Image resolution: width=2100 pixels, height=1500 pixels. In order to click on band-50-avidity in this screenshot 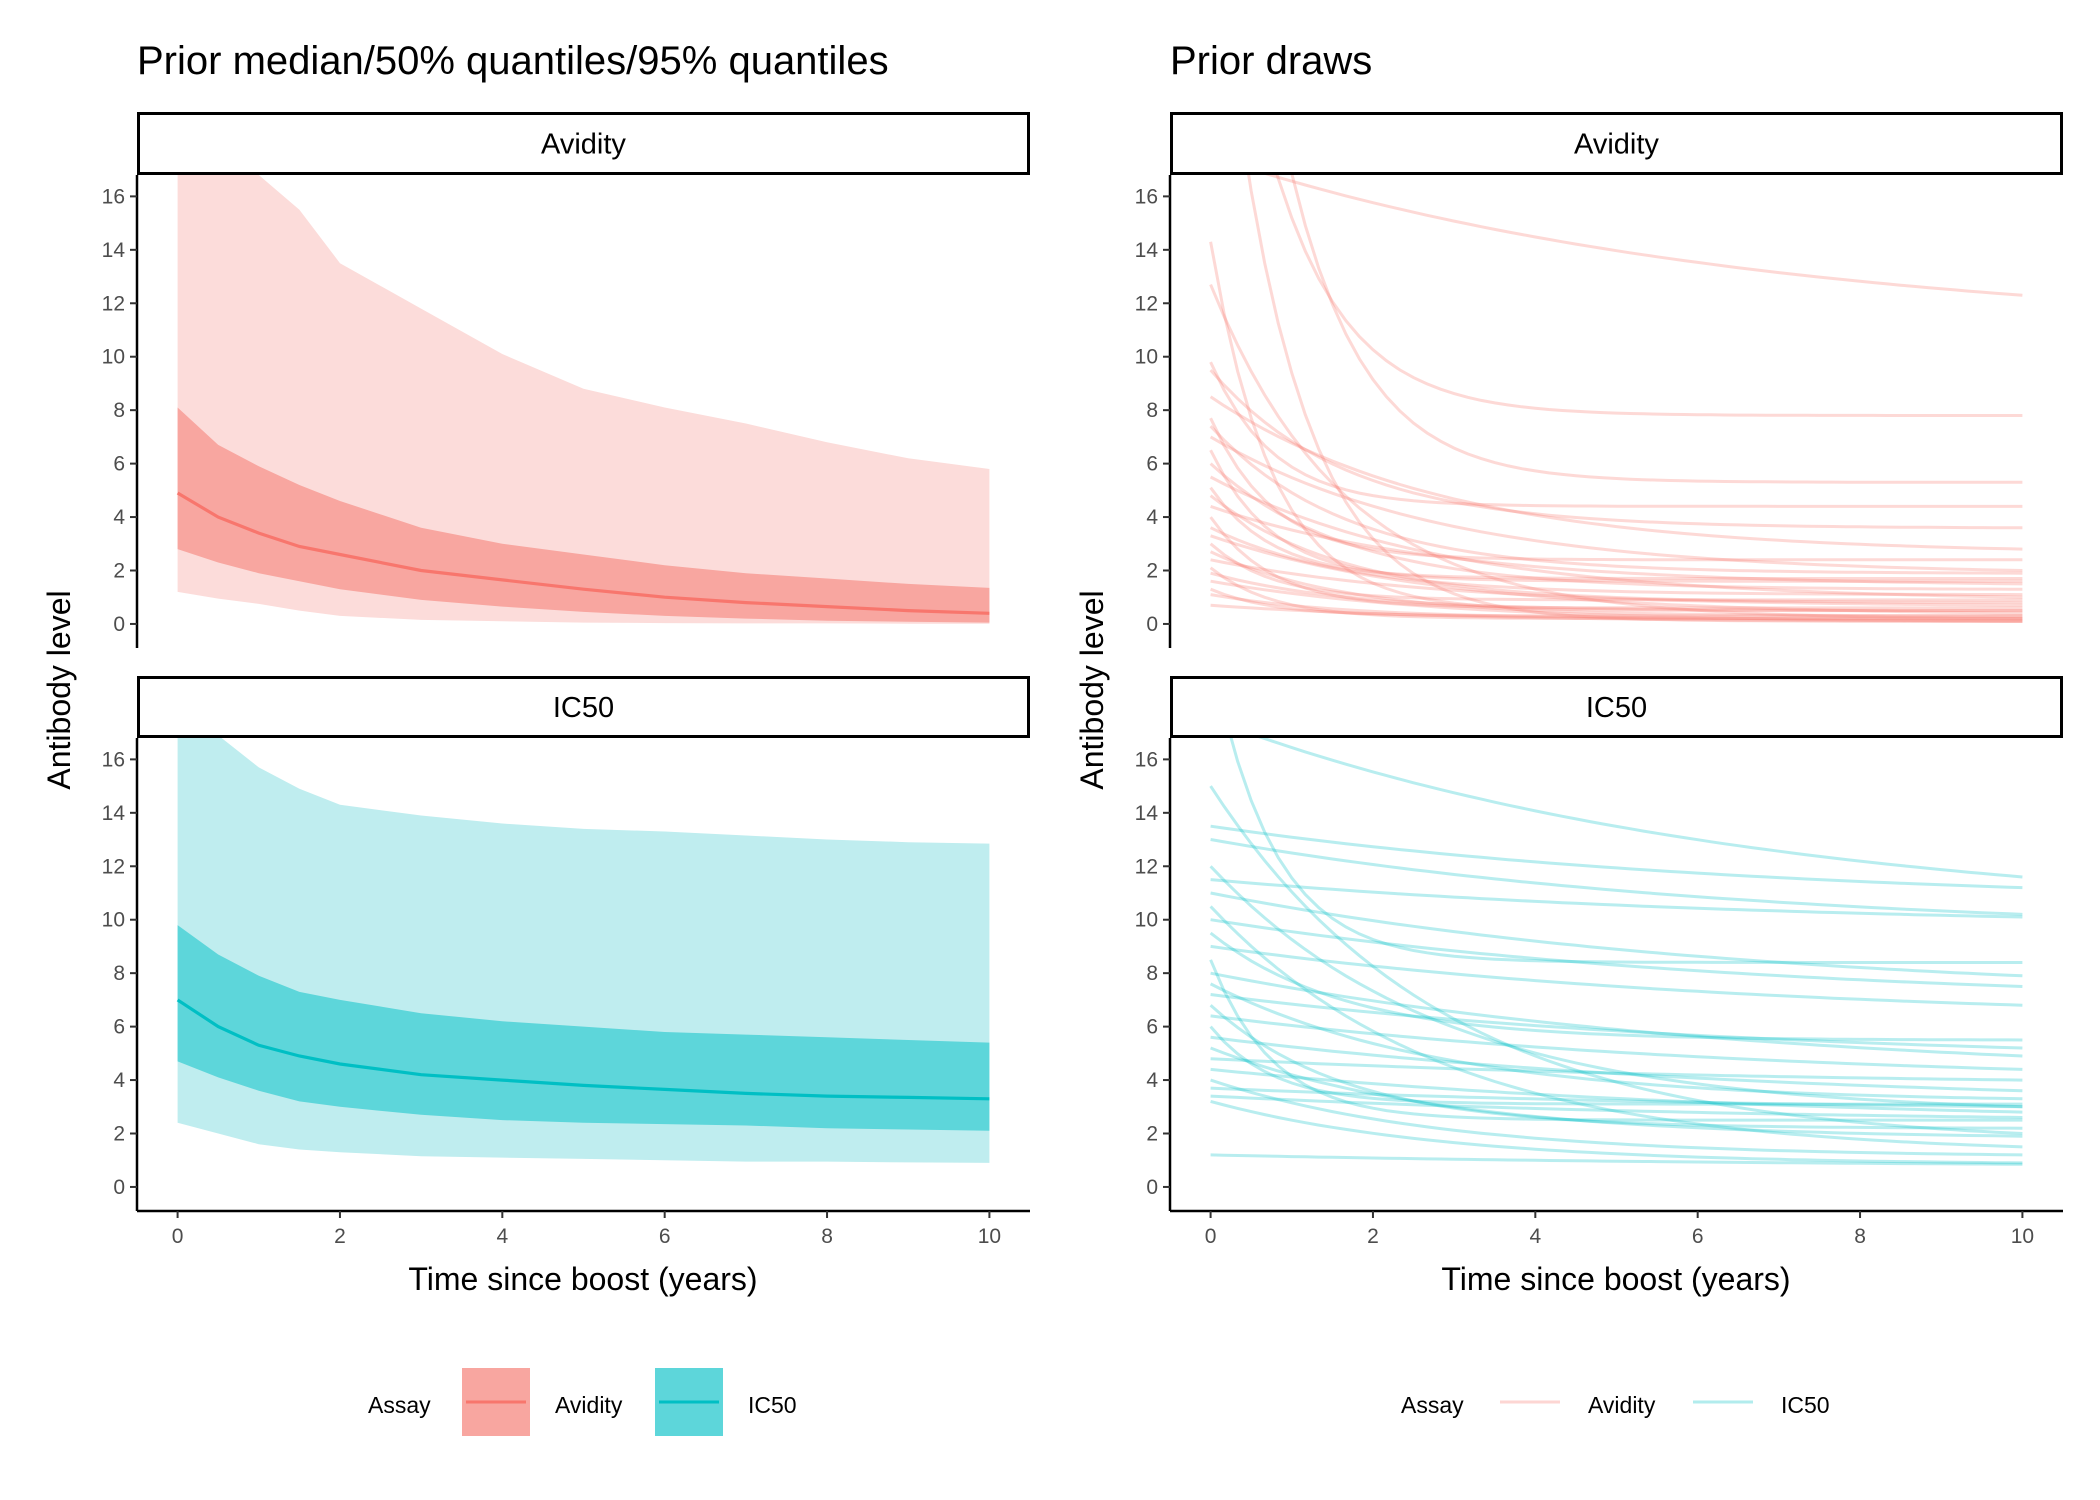, I will do `click(583, 515)`.